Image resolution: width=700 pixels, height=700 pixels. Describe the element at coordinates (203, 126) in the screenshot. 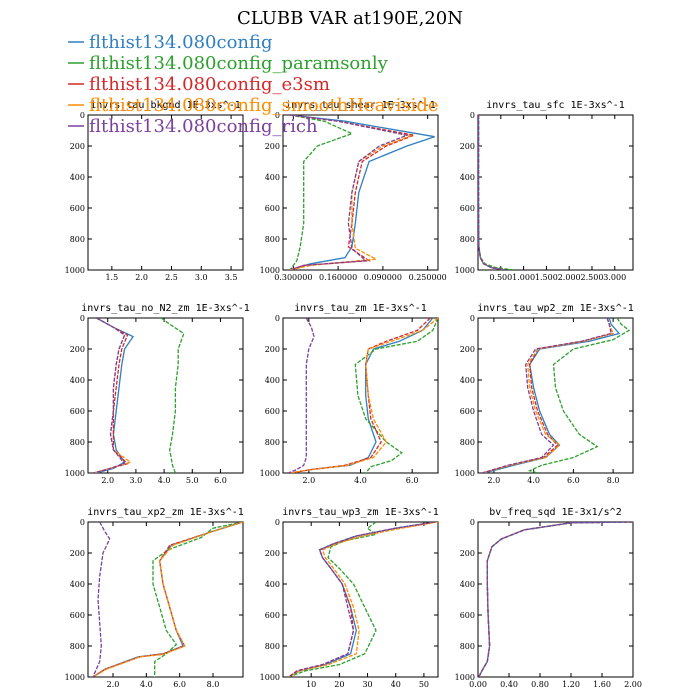

I see `legend-label-rich: flthist134.080config_rich` at that location.